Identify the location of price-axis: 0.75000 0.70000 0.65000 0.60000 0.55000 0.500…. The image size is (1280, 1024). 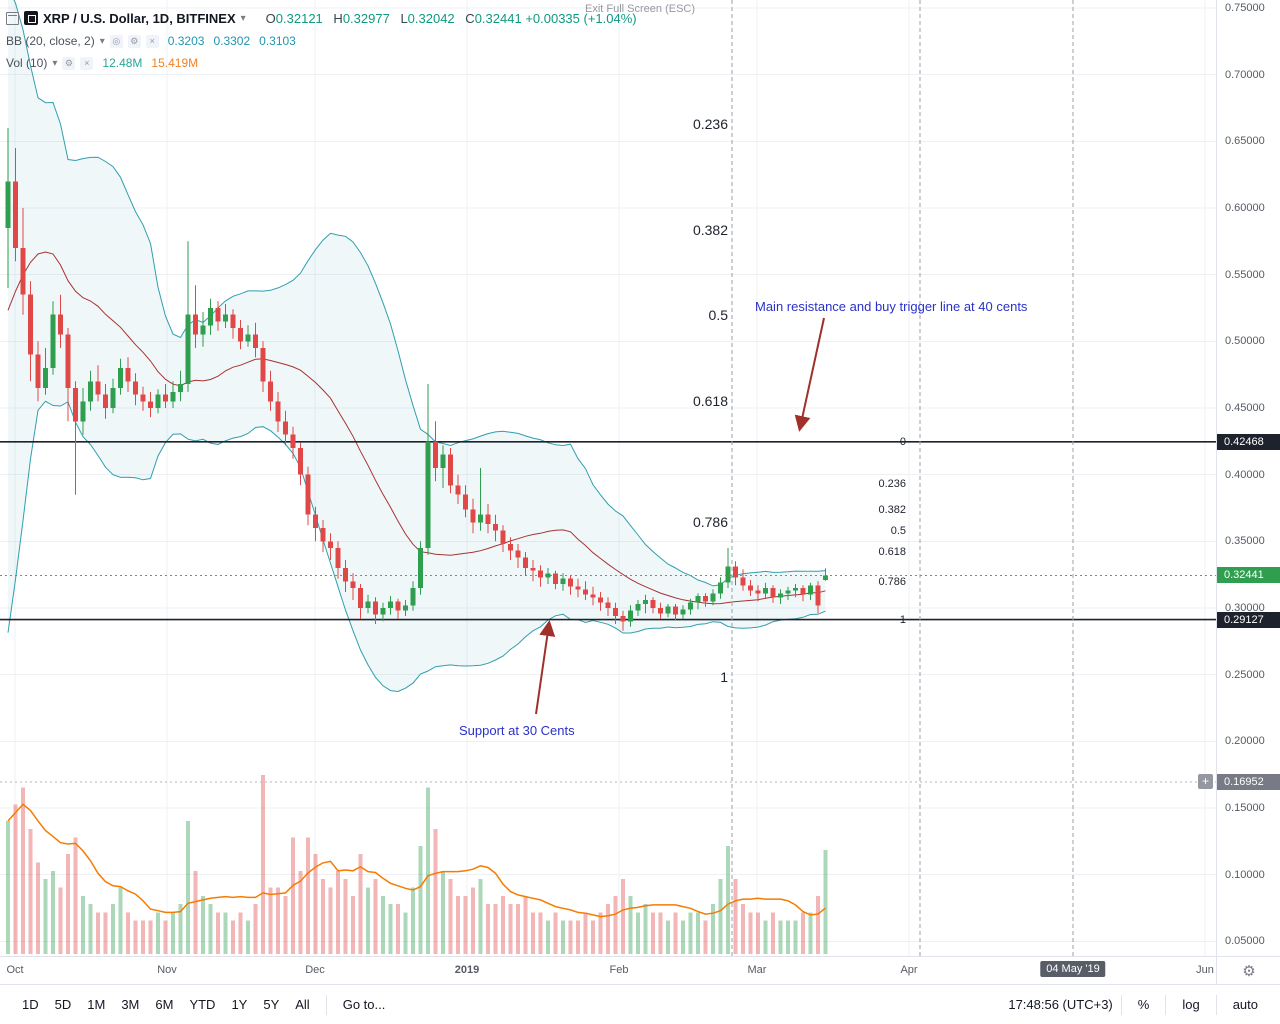
(1248, 478).